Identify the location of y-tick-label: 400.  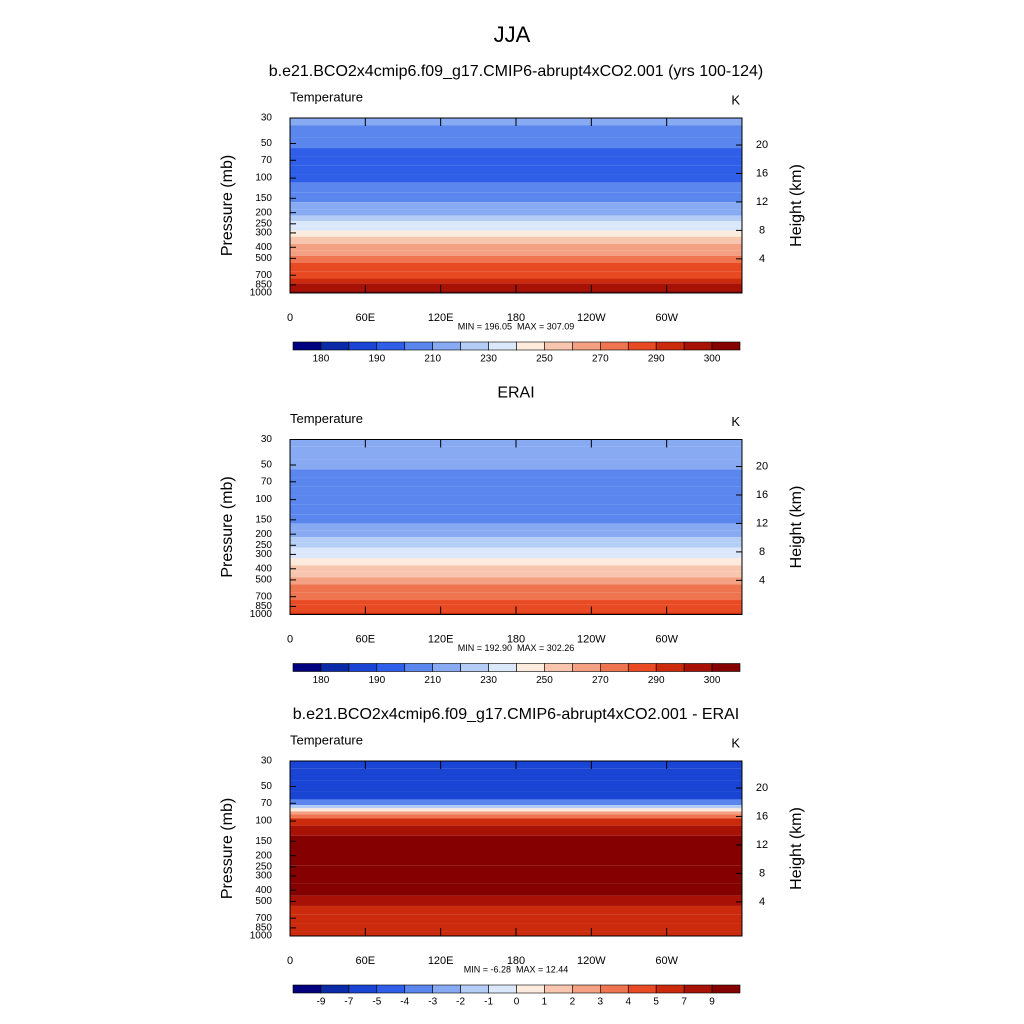
(263, 890).